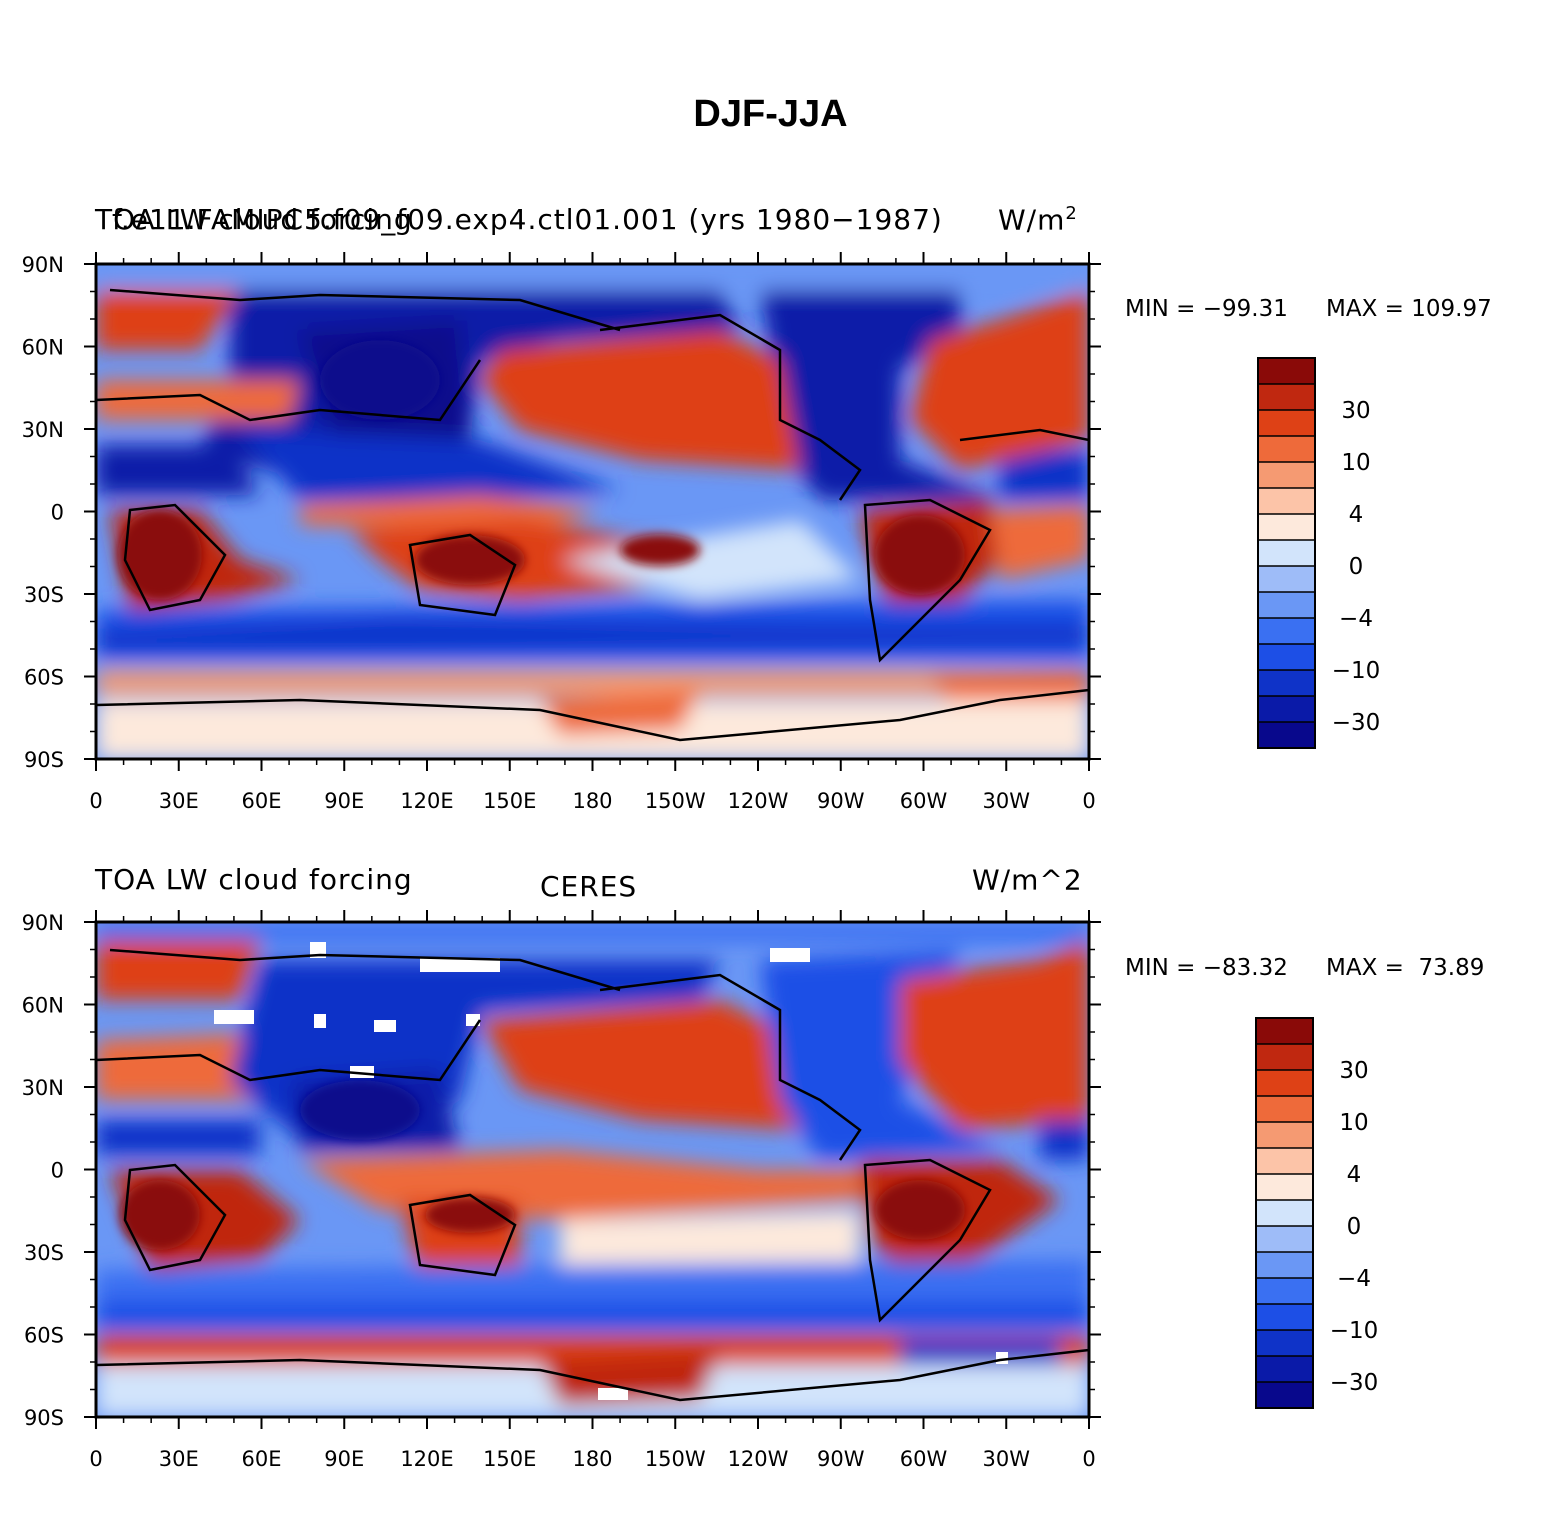 The width and height of the screenshot is (1541, 1538). Describe the element at coordinates (1027, 880) in the screenshot. I see `panel-units: W/m^2` at that location.